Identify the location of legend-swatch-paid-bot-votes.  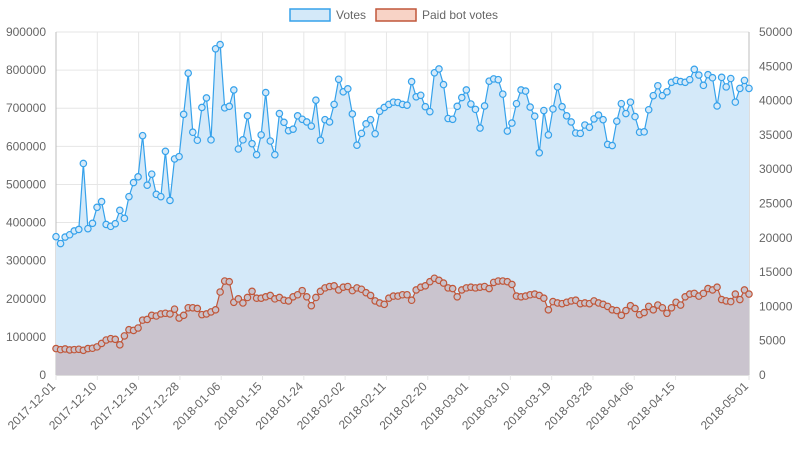
(396, 15).